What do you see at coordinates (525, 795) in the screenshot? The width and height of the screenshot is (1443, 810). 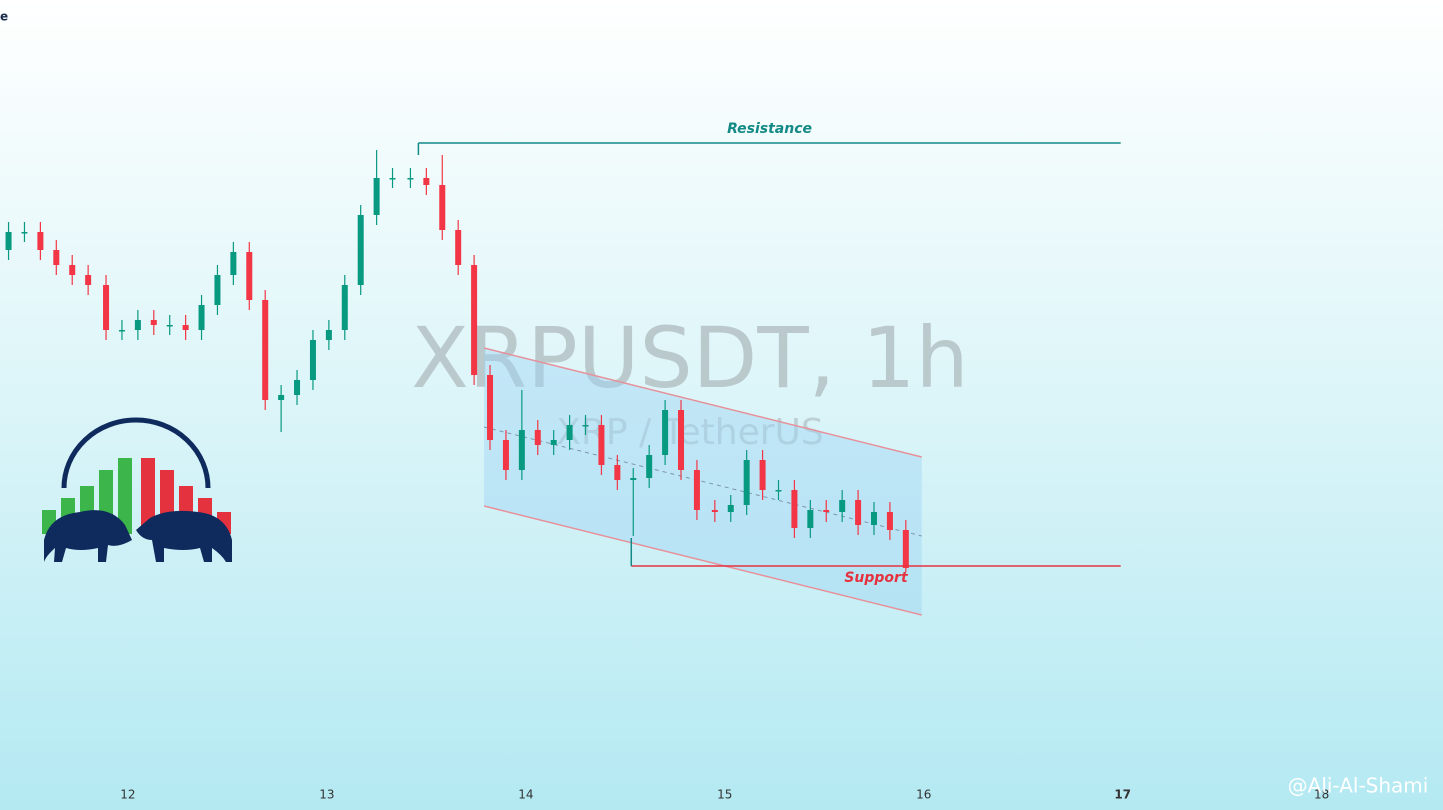 I see `x-tick-label: 14` at bounding box center [525, 795].